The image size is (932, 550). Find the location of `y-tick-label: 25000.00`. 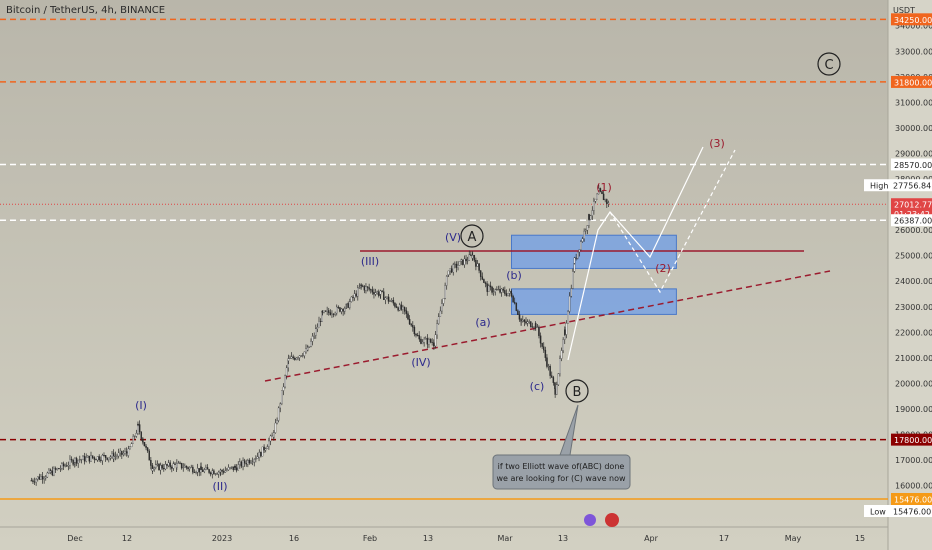

y-tick-label: 25000.00 is located at coordinates (913, 256).